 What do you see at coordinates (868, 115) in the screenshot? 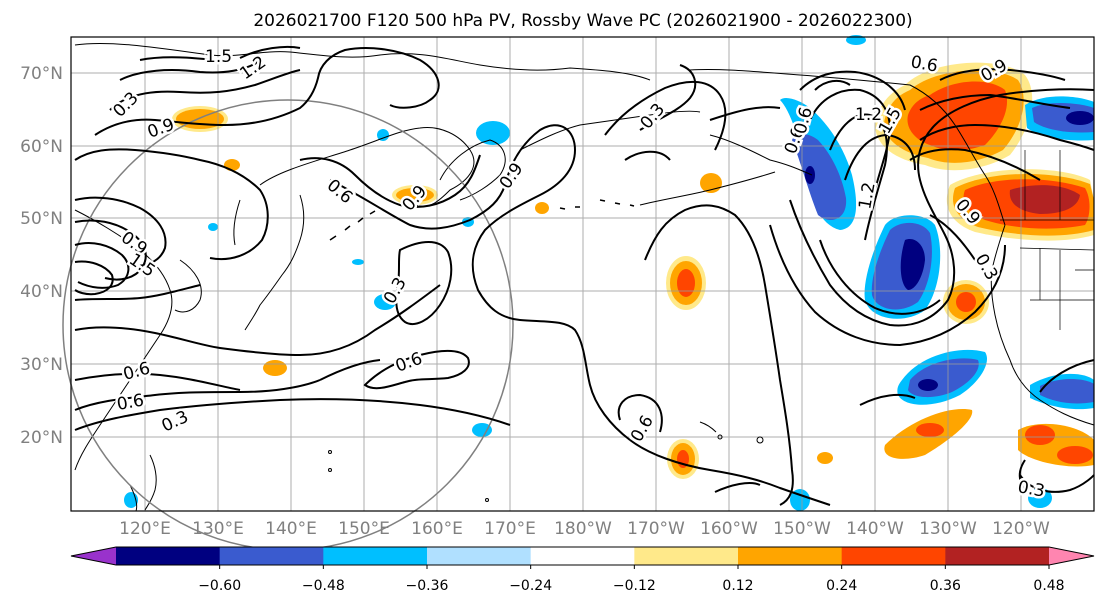
I see `contour-label: 1.2` at bounding box center [868, 115].